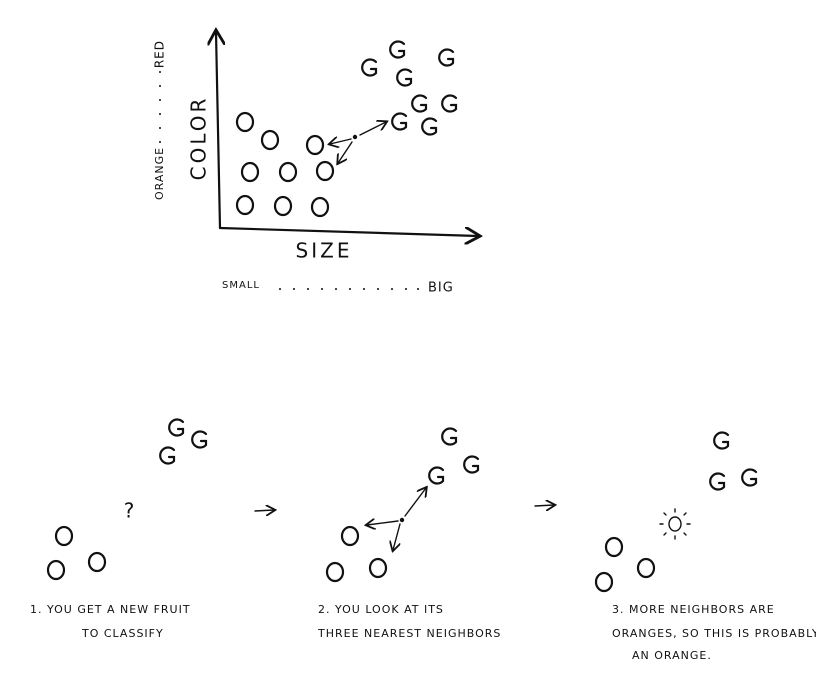 The image size is (816, 674). I want to click on x-axis-low: SMALL, so click(241, 285).